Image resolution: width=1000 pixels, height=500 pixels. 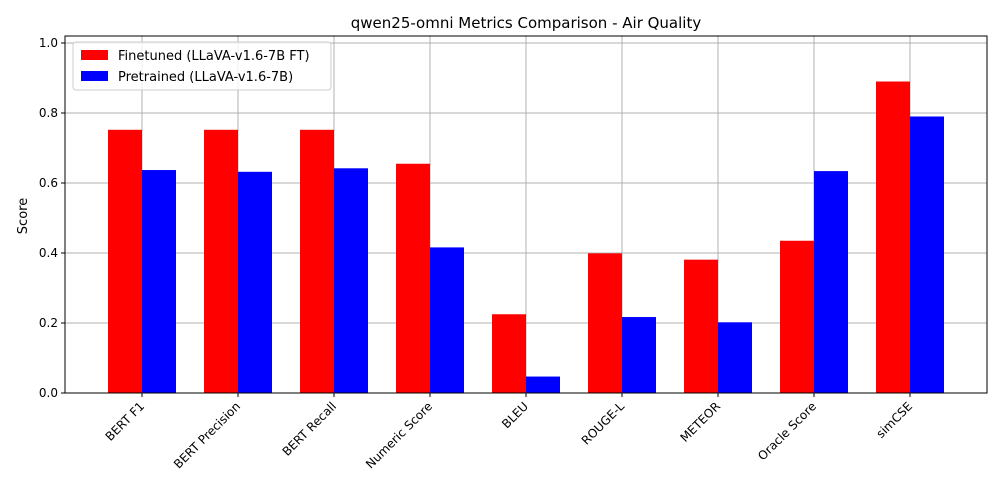 What do you see at coordinates (48, 183) in the screenshot?
I see `y-tick-label: 0.6` at bounding box center [48, 183].